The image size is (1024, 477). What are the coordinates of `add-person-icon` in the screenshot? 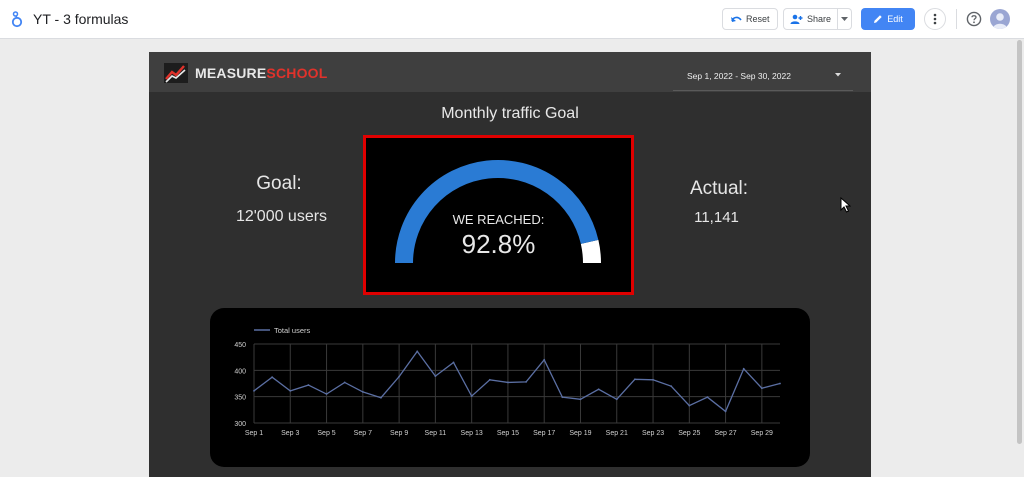 It's located at (796, 19).